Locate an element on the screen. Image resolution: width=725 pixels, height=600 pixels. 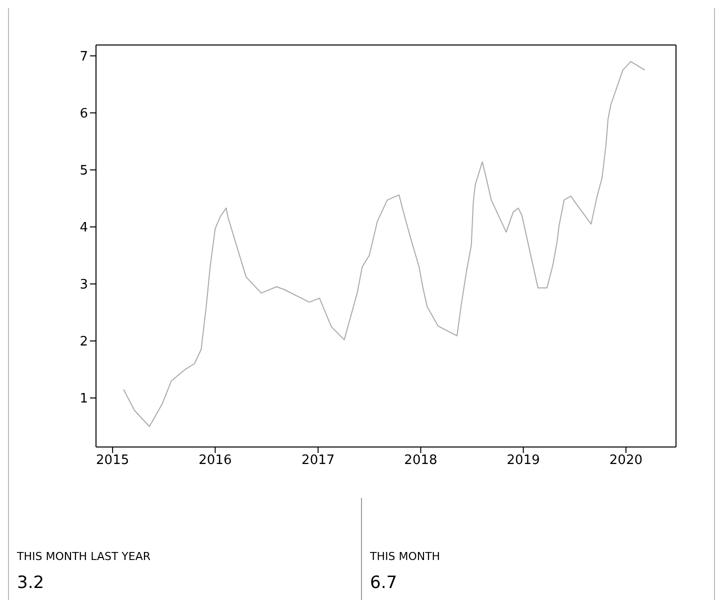
text: THIS MONTH is located at coordinates (406, 556).